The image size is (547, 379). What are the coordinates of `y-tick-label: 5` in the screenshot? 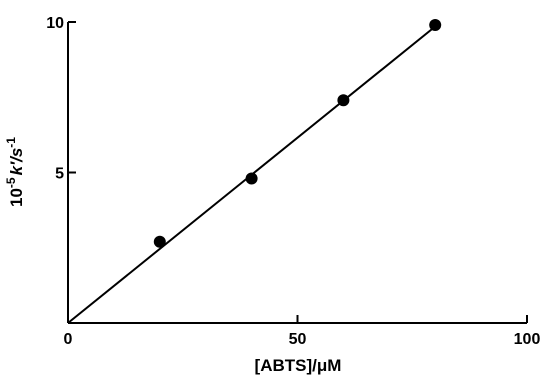 It's located at (59, 174).